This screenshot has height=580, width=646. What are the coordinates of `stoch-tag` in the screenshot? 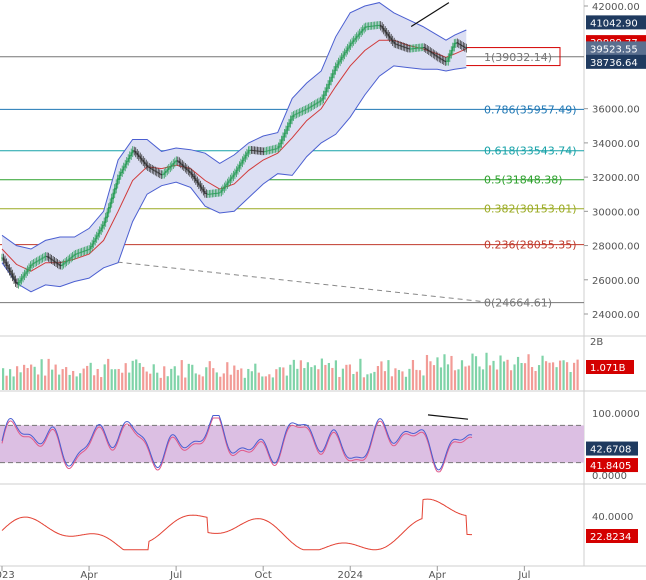 It's located at (612, 448).